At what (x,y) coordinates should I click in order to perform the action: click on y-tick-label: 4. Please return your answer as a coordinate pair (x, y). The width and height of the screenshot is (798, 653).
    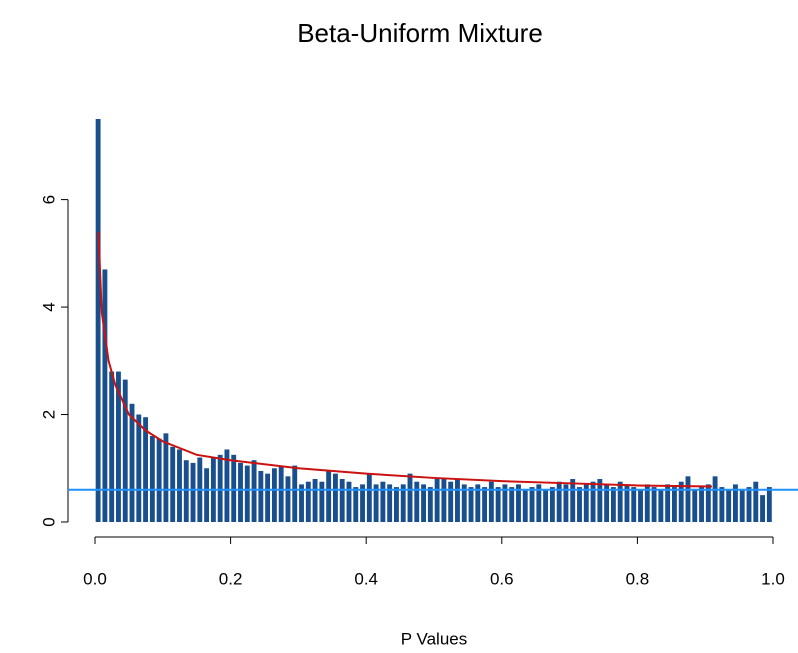
    Looking at the image, I should click on (48, 306).